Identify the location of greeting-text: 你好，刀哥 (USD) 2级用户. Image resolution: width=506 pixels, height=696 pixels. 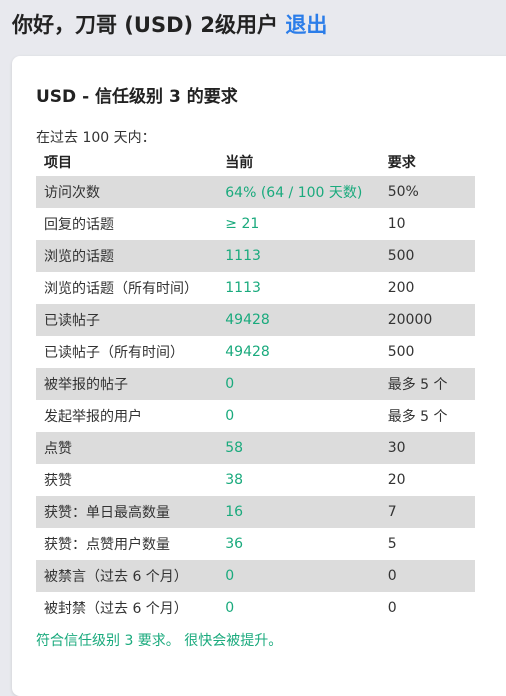
(145, 25).